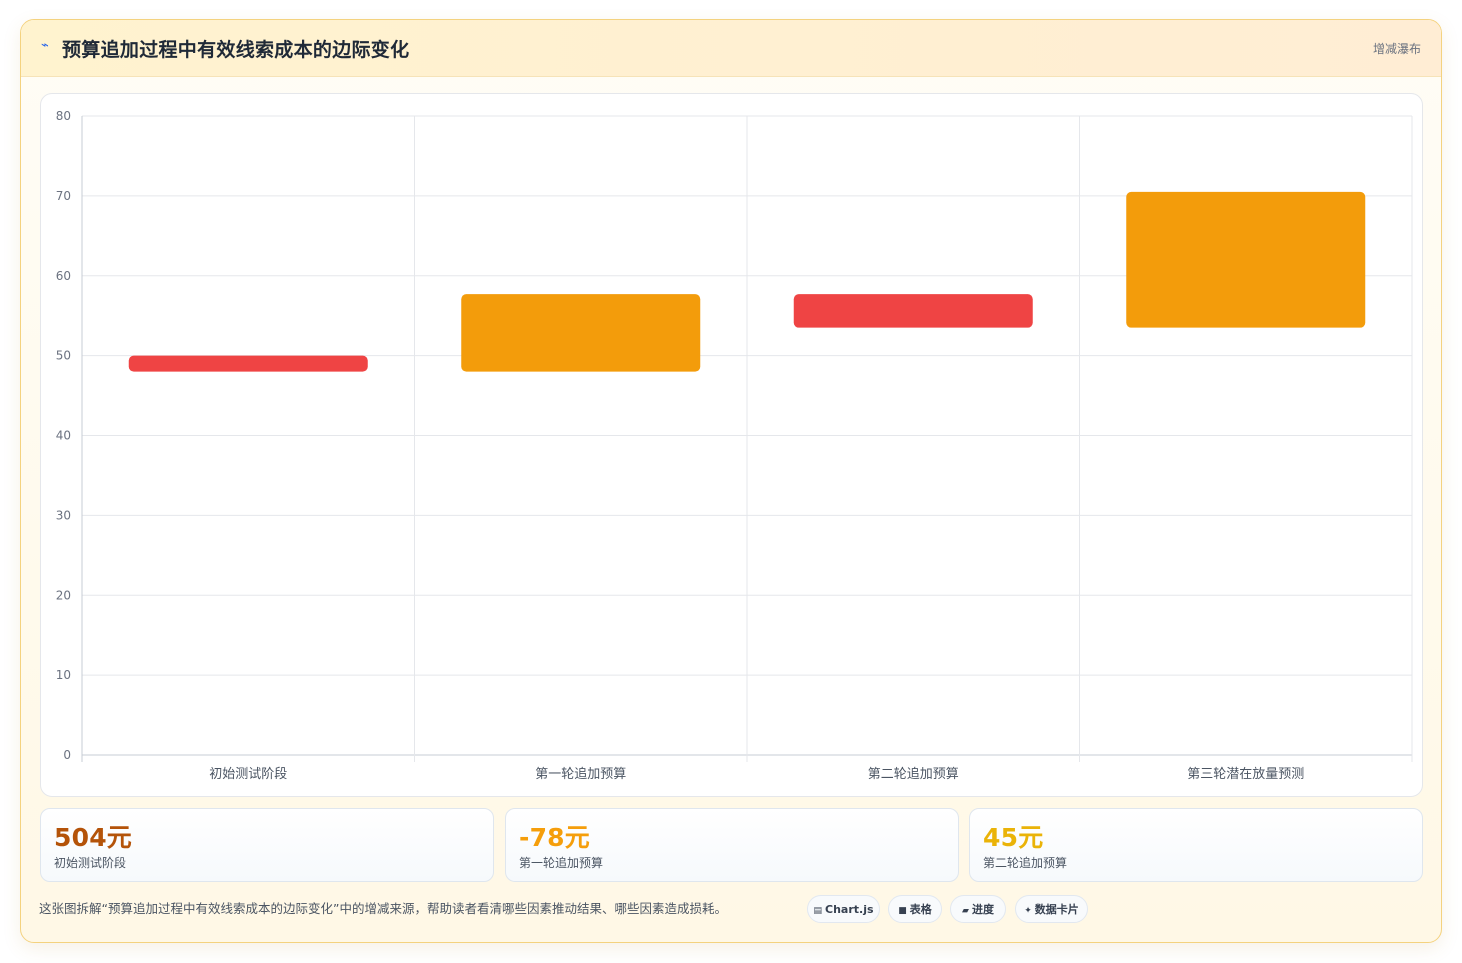 The image size is (1462, 963). I want to click on chip-label: 数据卡片, so click(1056, 909).